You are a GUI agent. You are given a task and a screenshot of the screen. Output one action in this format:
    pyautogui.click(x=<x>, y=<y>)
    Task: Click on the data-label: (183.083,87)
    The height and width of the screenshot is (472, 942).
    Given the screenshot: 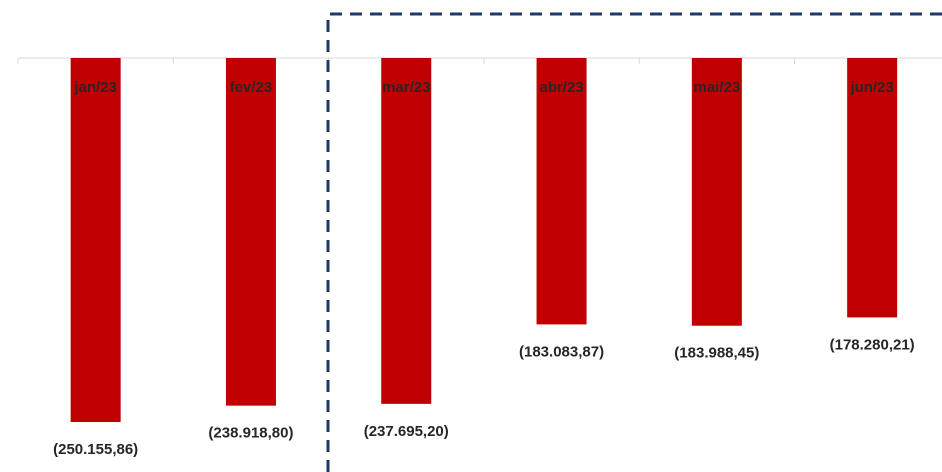 What is the action you would take?
    pyautogui.click(x=561, y=351)
    